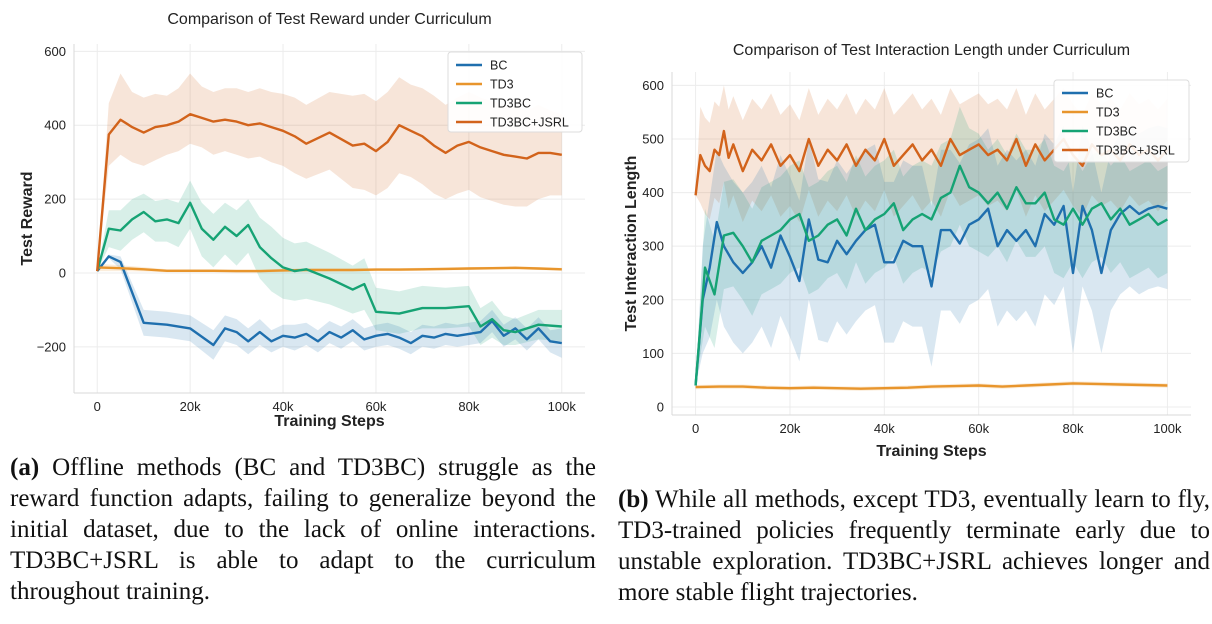 The image size is (1212, 624). Describe the element at coordinates (51, 346) in the screenshot. I see `y-tick-label: −200` at that location.